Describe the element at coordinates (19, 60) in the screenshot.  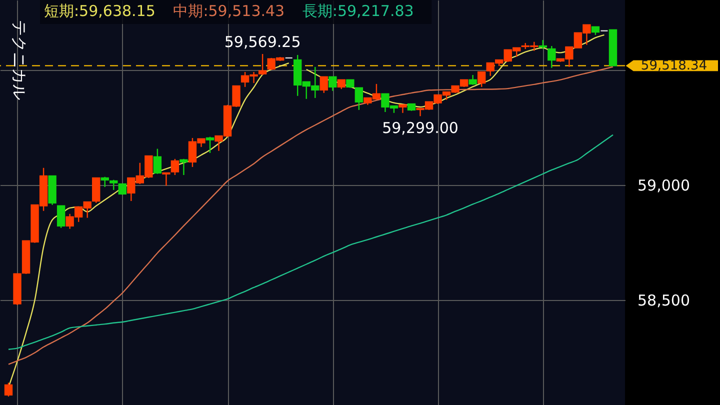
I see `annotation: テクニカル` at that location.